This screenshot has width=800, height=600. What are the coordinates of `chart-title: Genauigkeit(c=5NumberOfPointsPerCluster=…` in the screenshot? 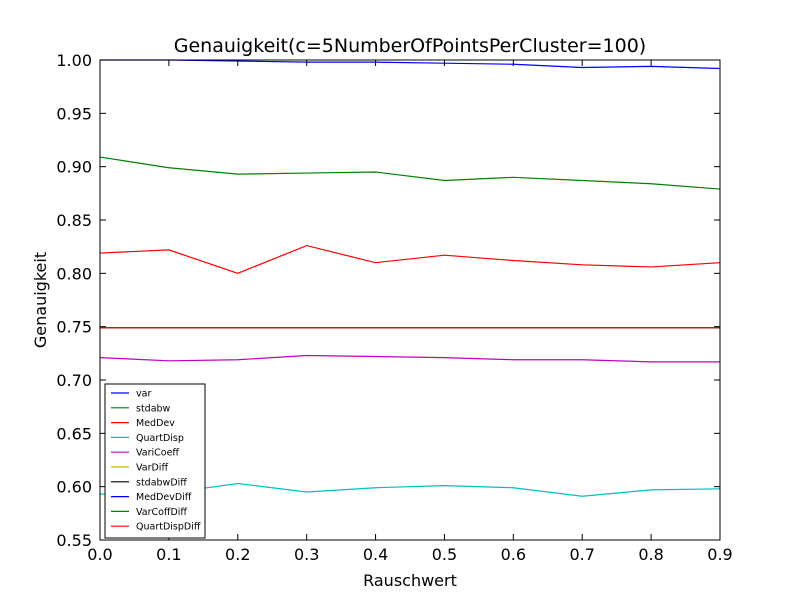 It's located at (410, 46).